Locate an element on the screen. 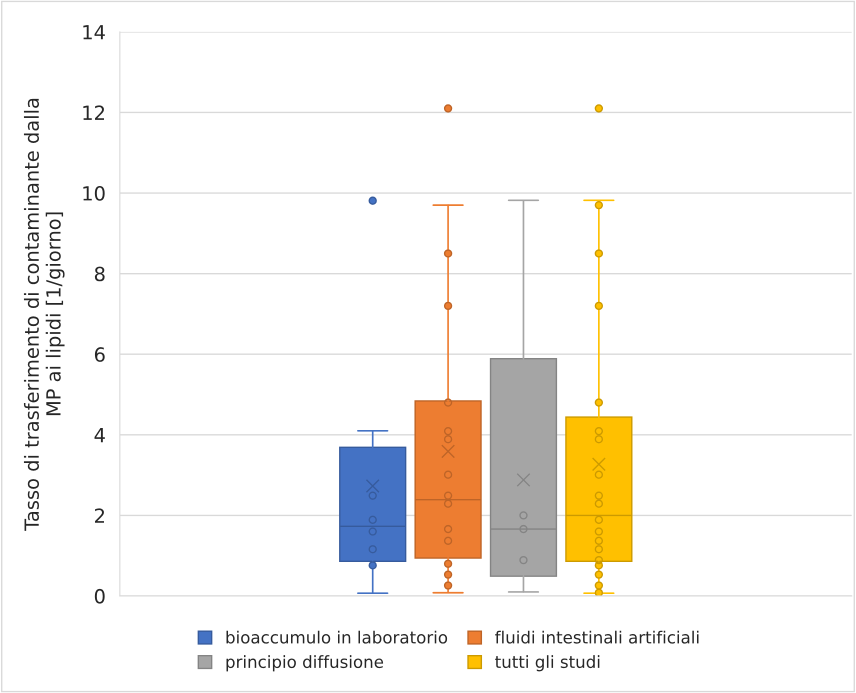 This screenshot has width=856, height=693. y-tick-label: 12 is located at coordinates (93, 112).